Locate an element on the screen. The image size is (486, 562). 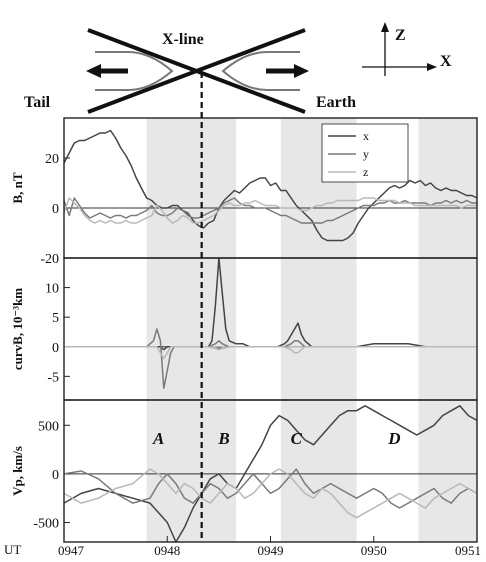
xtick-label-4: 0951 is located at coordinates (468, 550).